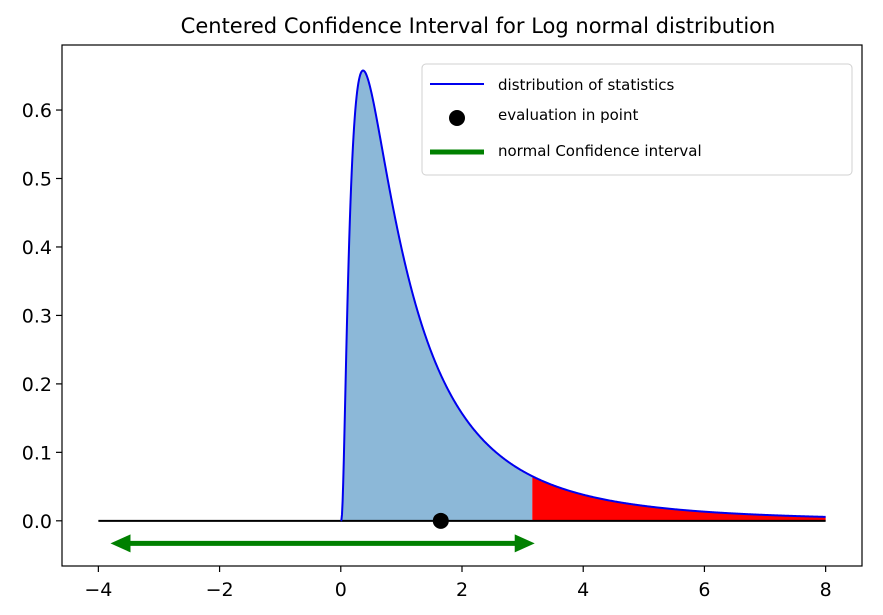 The width and height of the screenshot is (883, 615). What do you see at coordinates (568, 115) in the screenshot?
I see `legend-label-evaluation: evaluation in point` at bounding box center [568, 115].